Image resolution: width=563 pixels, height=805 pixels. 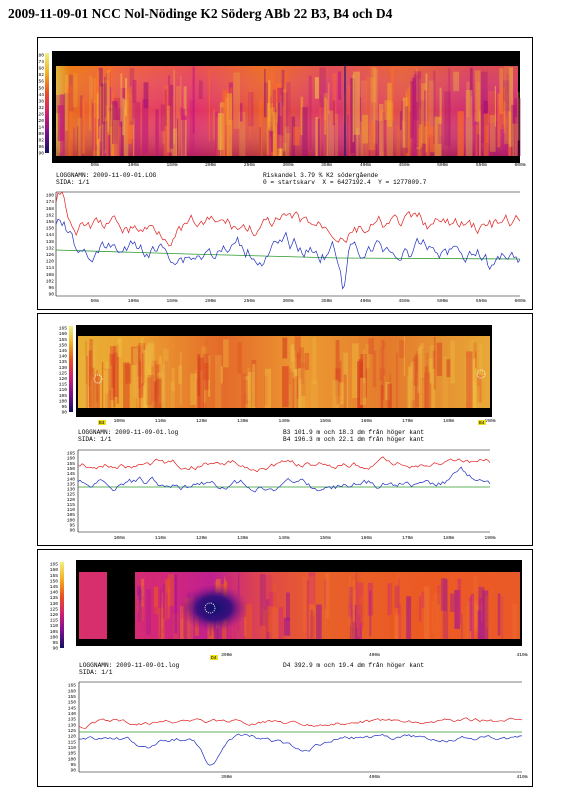 What do you see at coordinates (129, 665) in the screenshot?
I see `log-name-3: LOGGNAMN: 2009-11-09-01.log` at bounding box center [129, 665].